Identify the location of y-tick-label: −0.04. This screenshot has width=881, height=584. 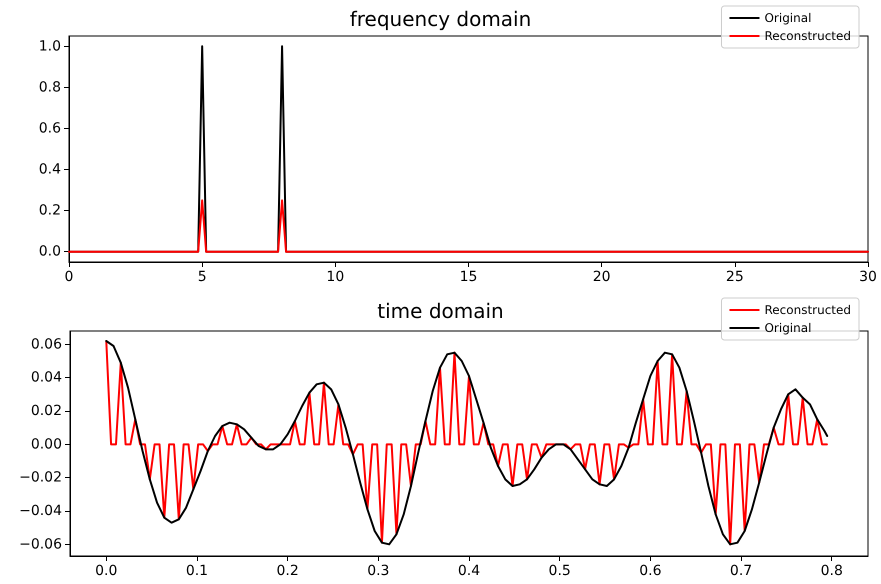
(40, 511).